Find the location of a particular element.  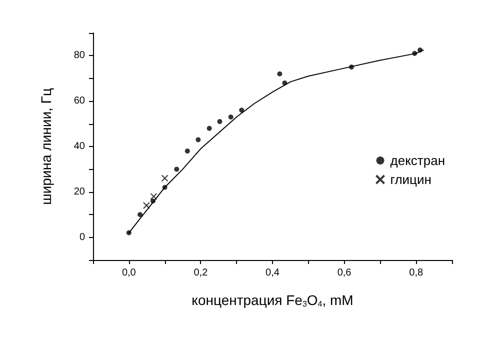

x-tick-label: 0,2 is located at coordinates (201, 273).